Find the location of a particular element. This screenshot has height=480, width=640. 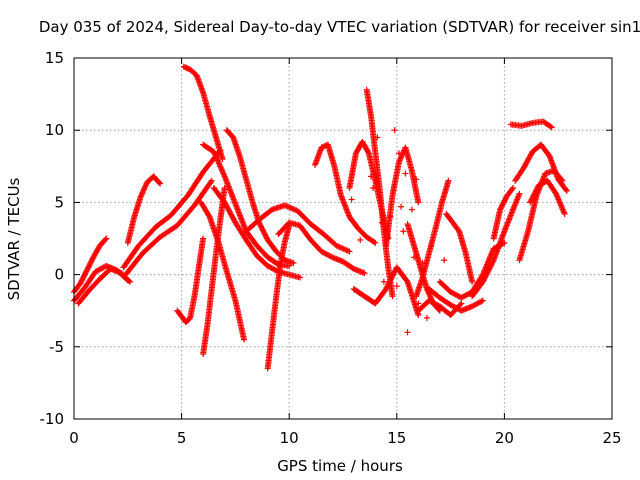

x-tick-label: 10 is located at coordinates (289, 438).